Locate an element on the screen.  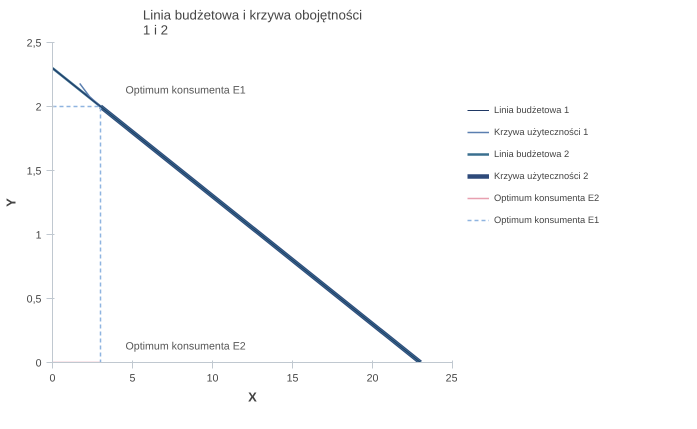
chart-title: Linia budżetowa i krzywa obojętności 1 i 2 is located at coordinates (252, 23).